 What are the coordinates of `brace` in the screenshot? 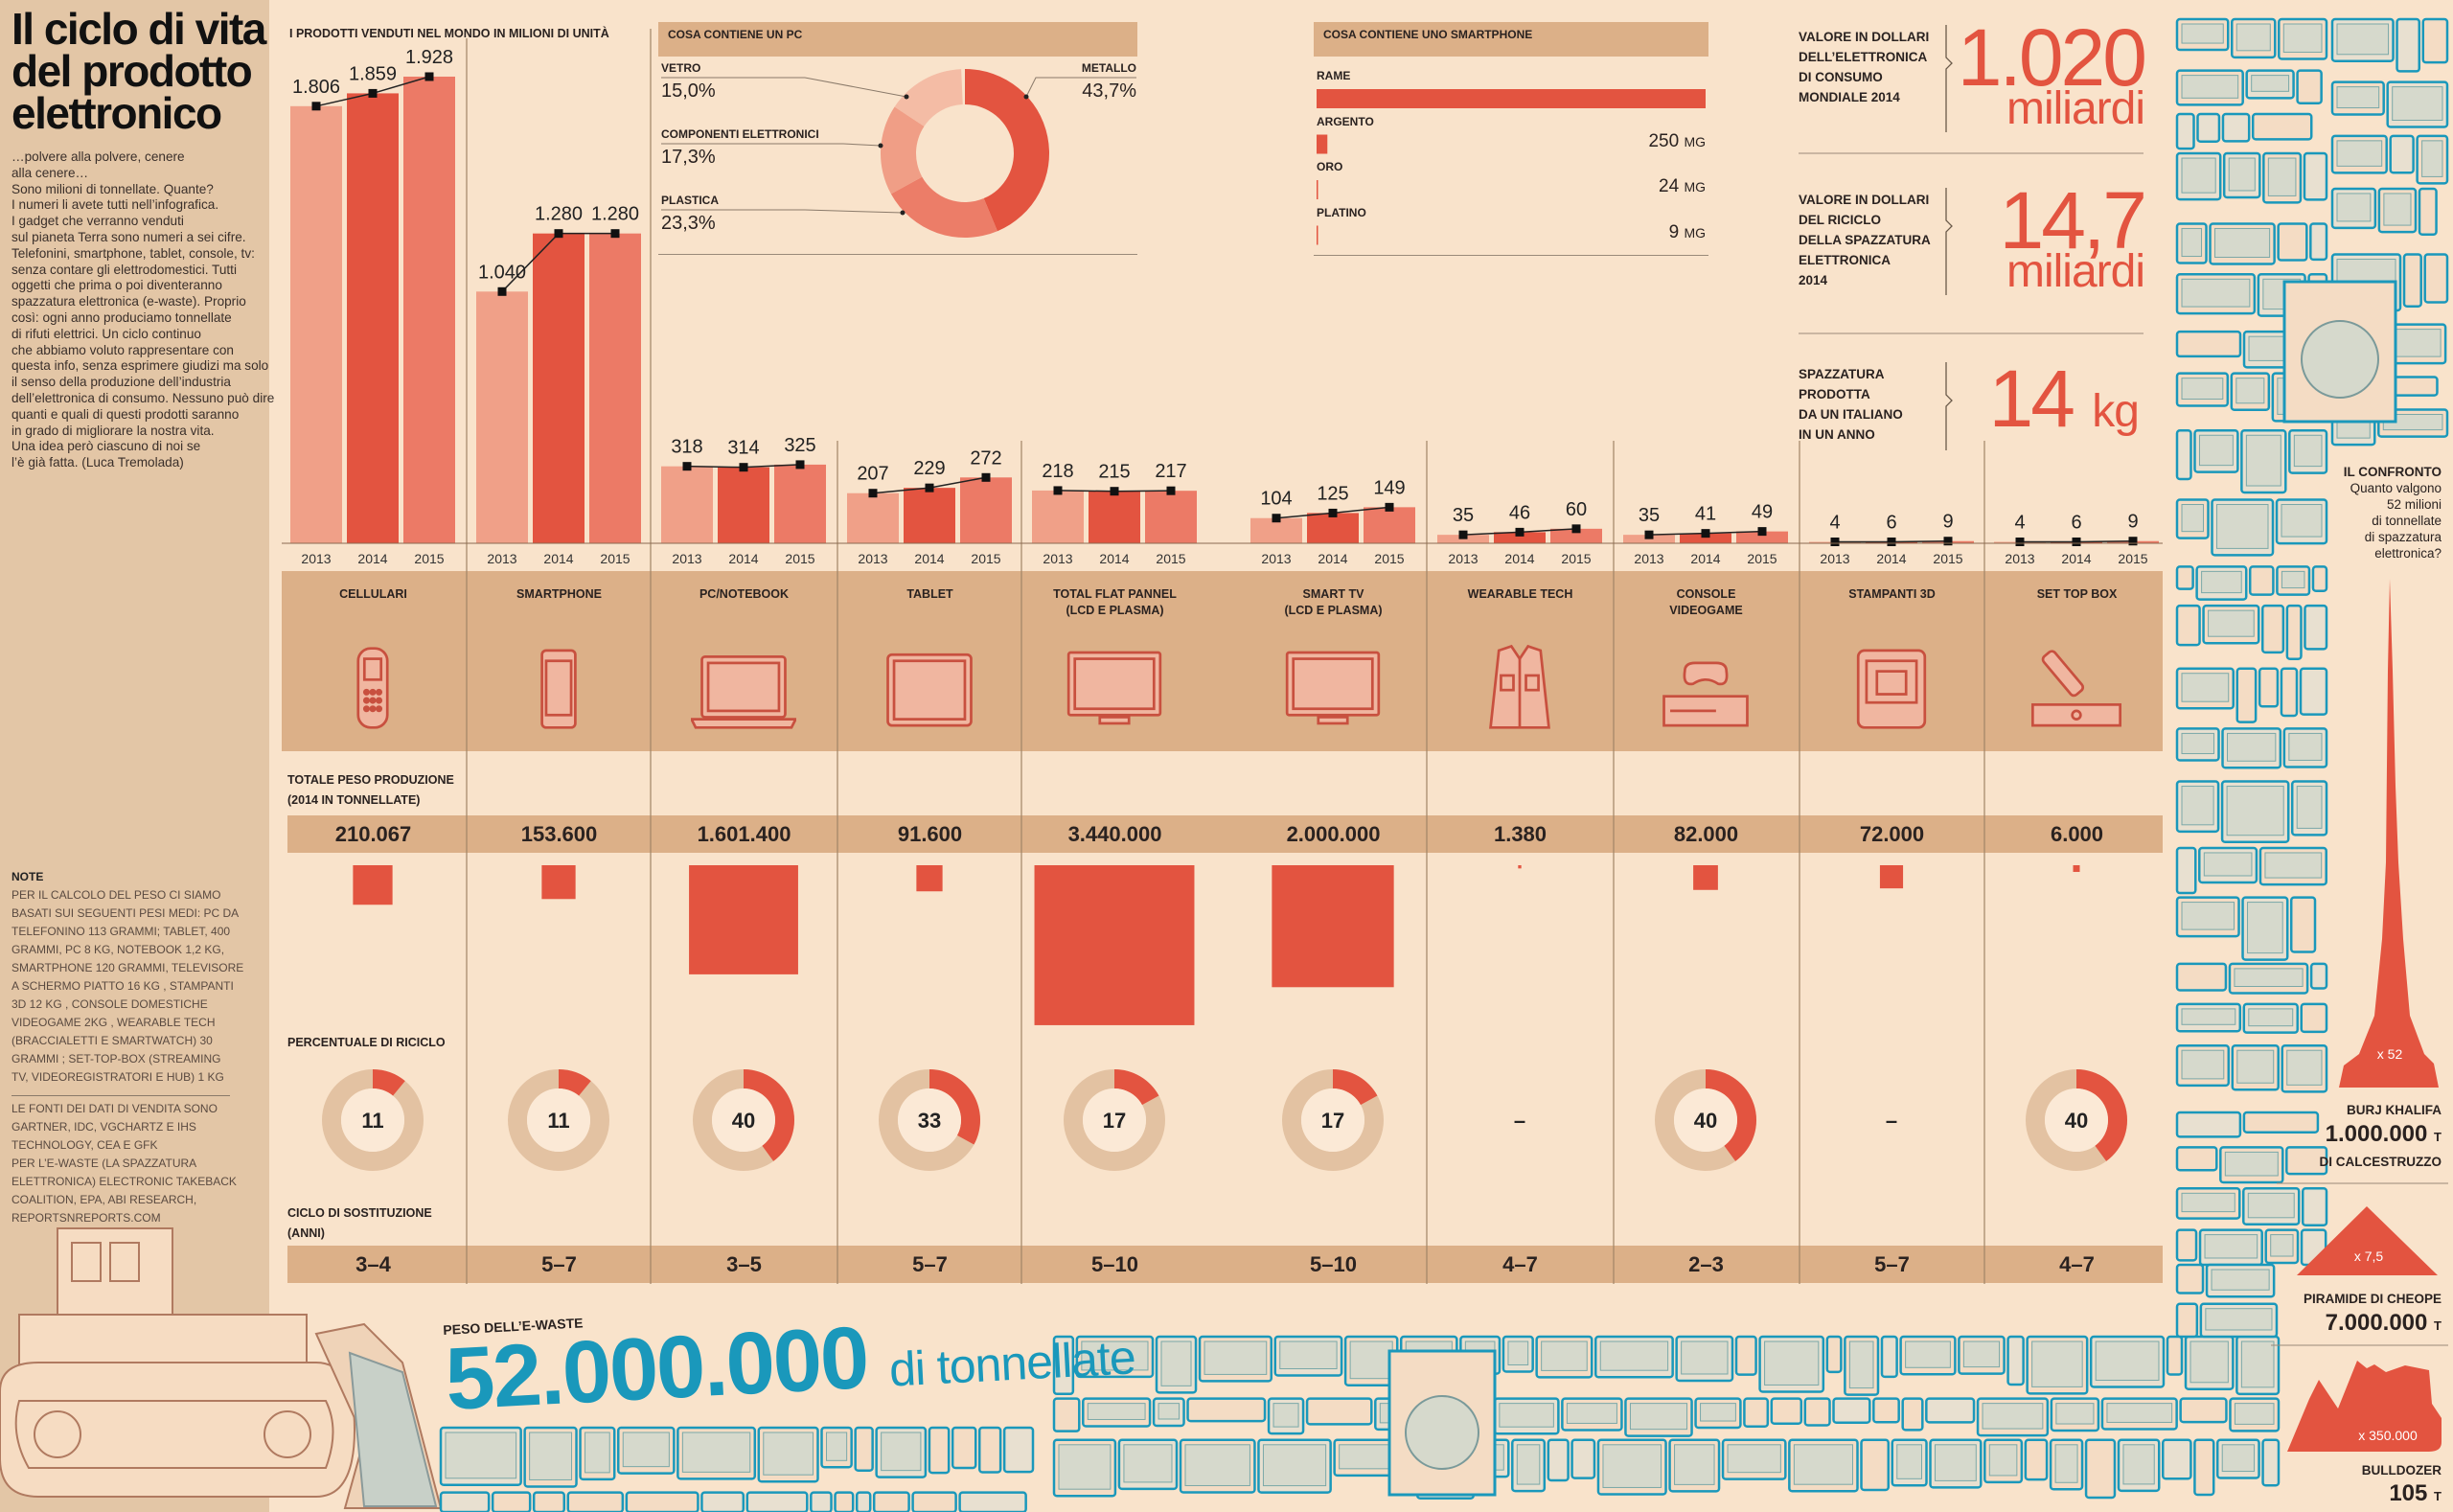 It's located at (1949, 406).